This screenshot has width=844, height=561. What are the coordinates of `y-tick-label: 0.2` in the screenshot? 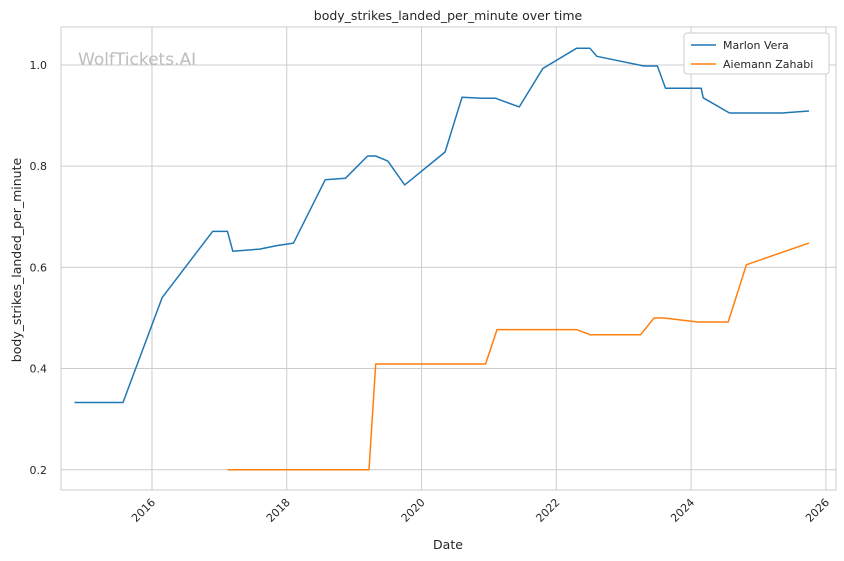 It's located at (39, 470).